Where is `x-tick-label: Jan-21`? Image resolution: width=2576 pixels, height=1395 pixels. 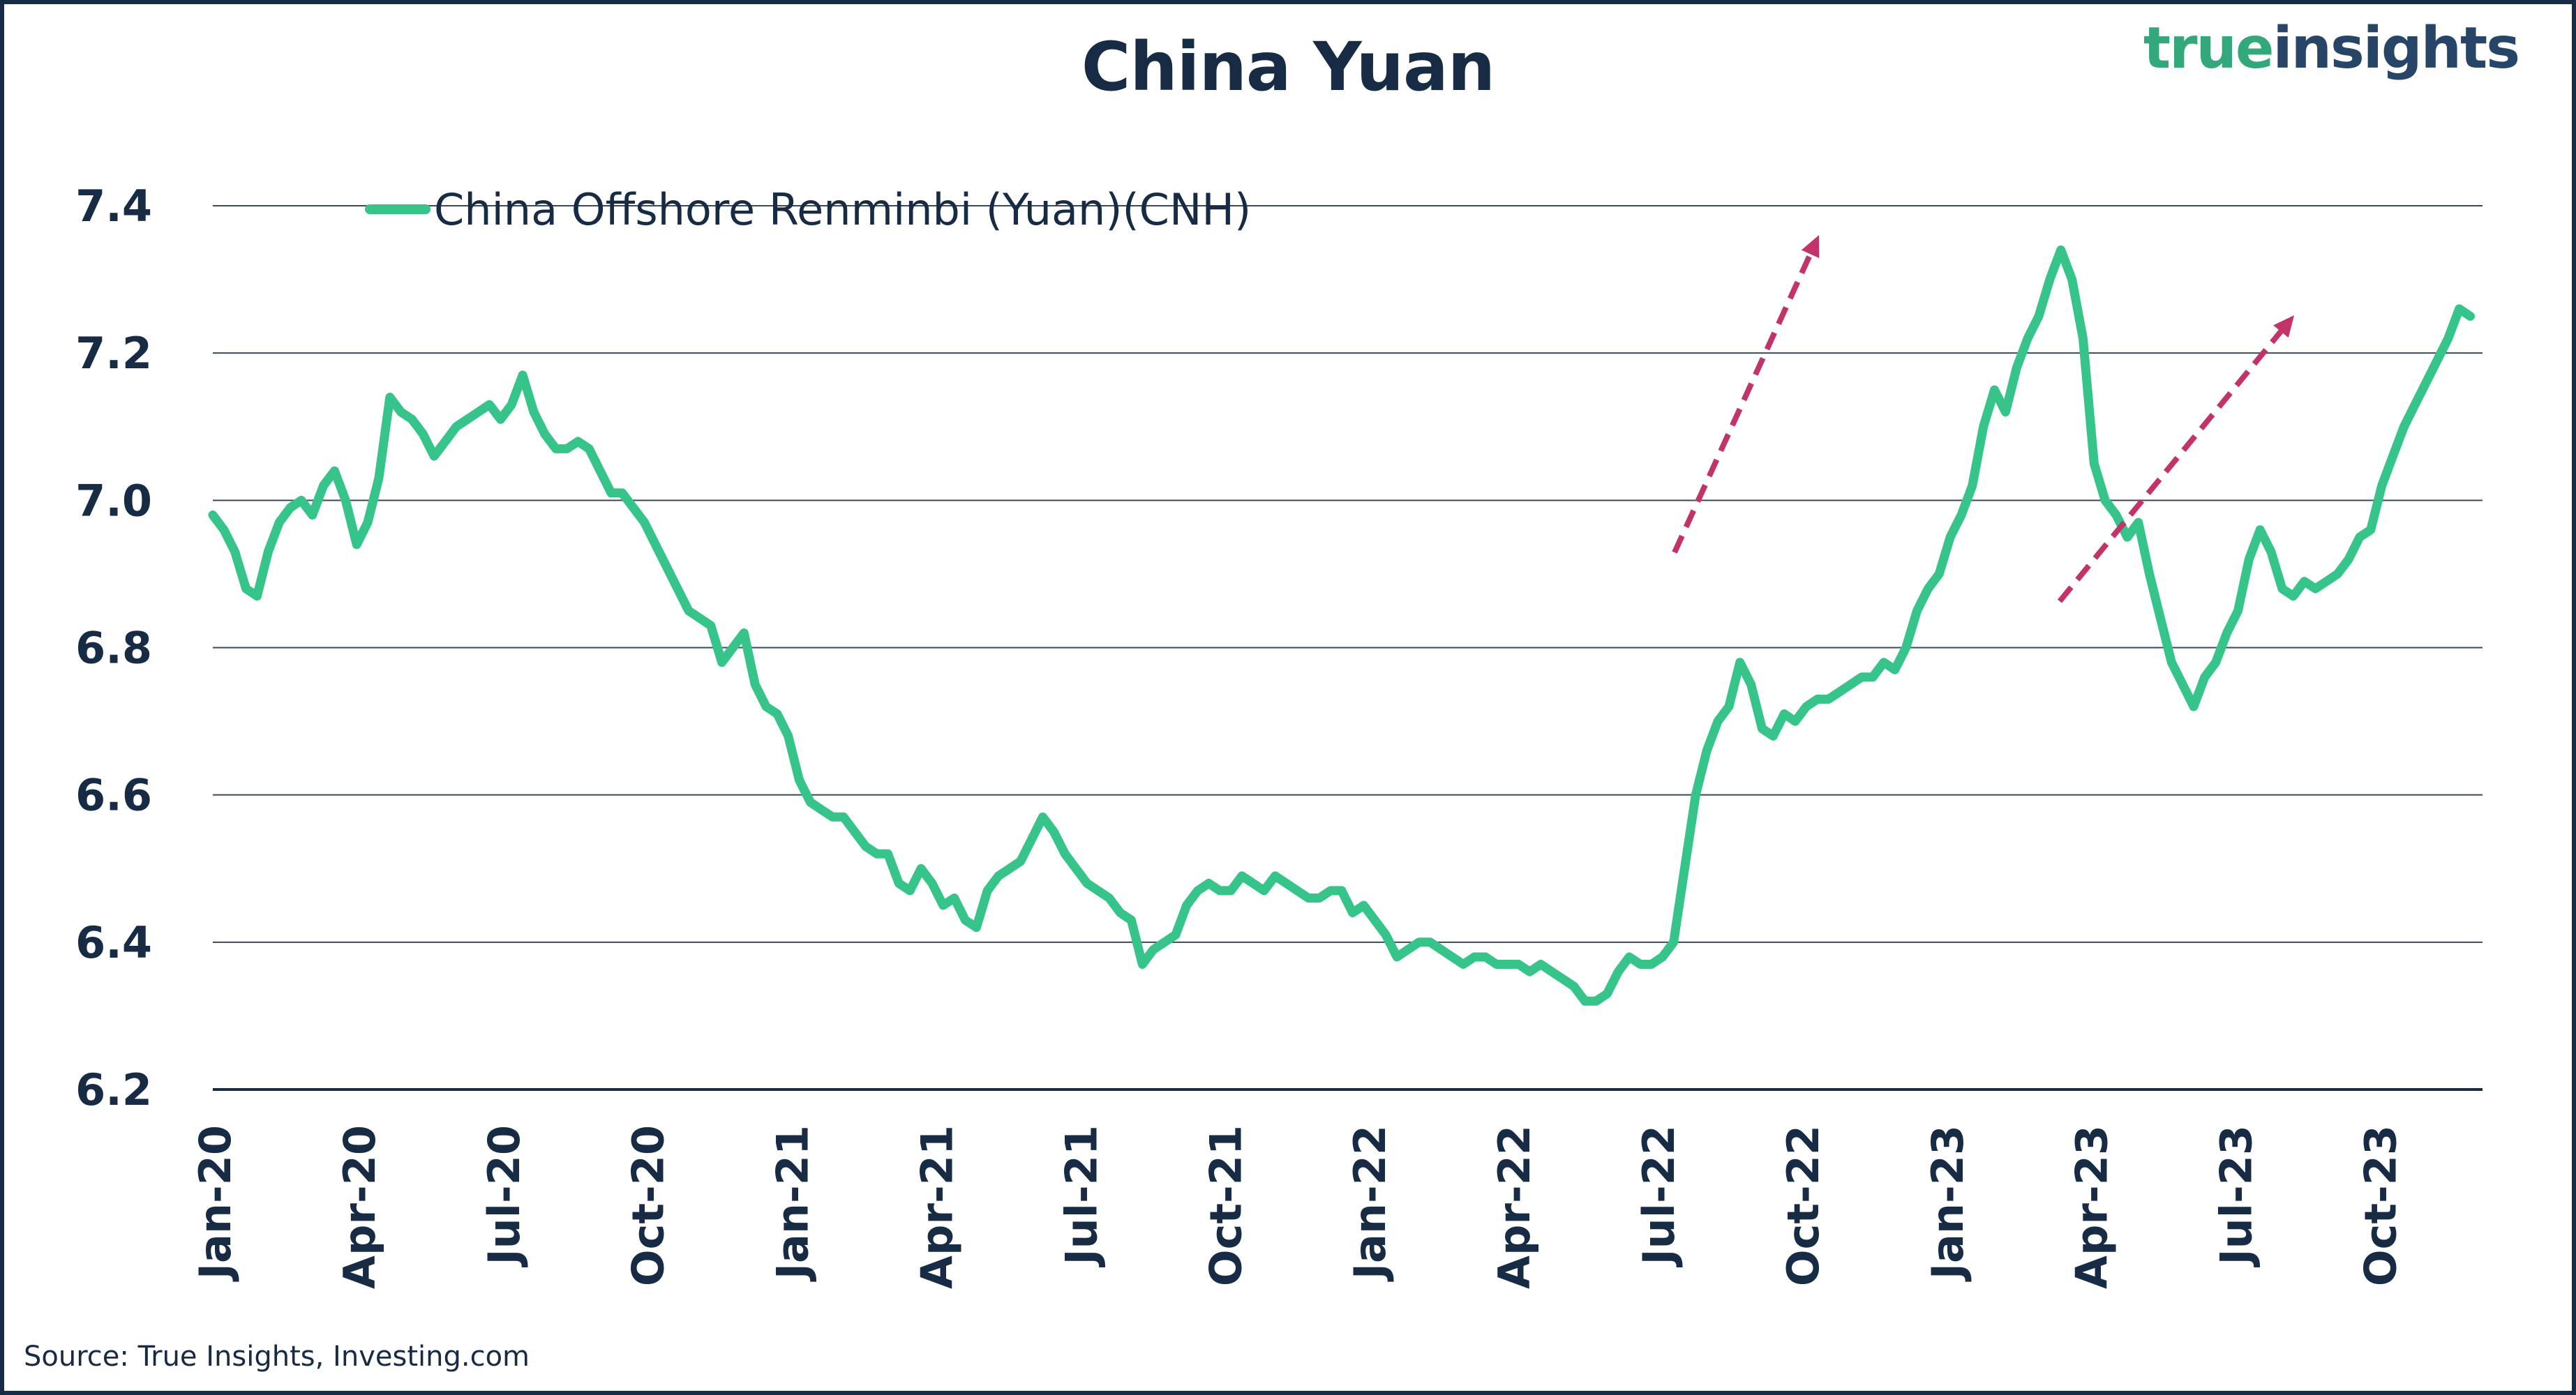 x-tick-label: Jan-21 is located at coordinates (792, 1203).